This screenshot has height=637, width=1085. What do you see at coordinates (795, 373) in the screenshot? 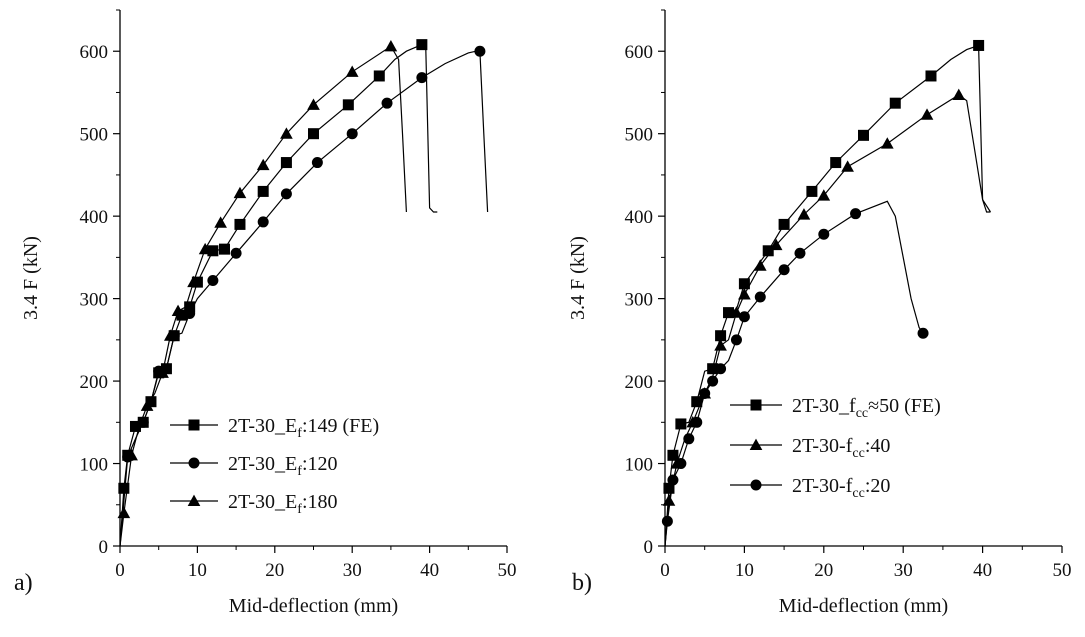
I see `series-circle` at bounding box center [795, 373].